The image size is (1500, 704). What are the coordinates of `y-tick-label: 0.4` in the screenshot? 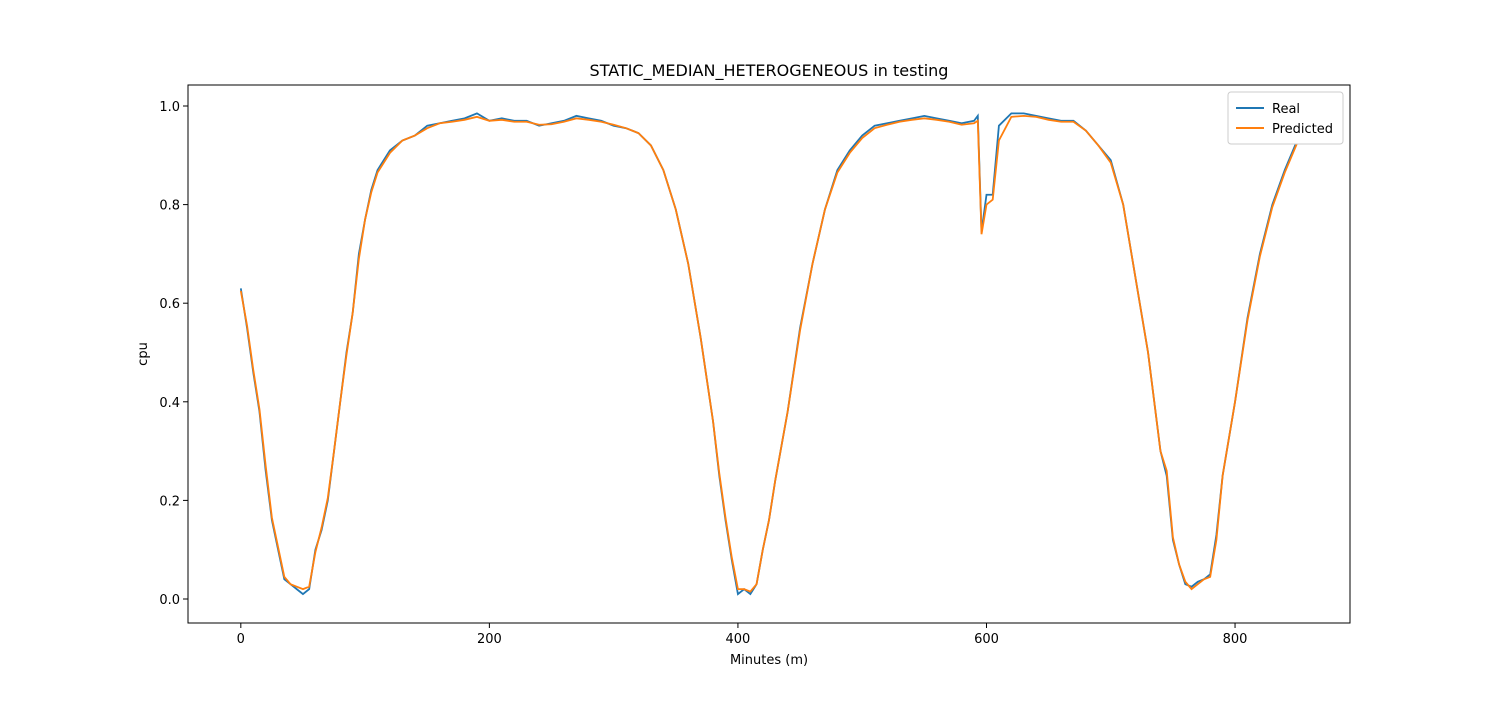 It's located at (169, 403).